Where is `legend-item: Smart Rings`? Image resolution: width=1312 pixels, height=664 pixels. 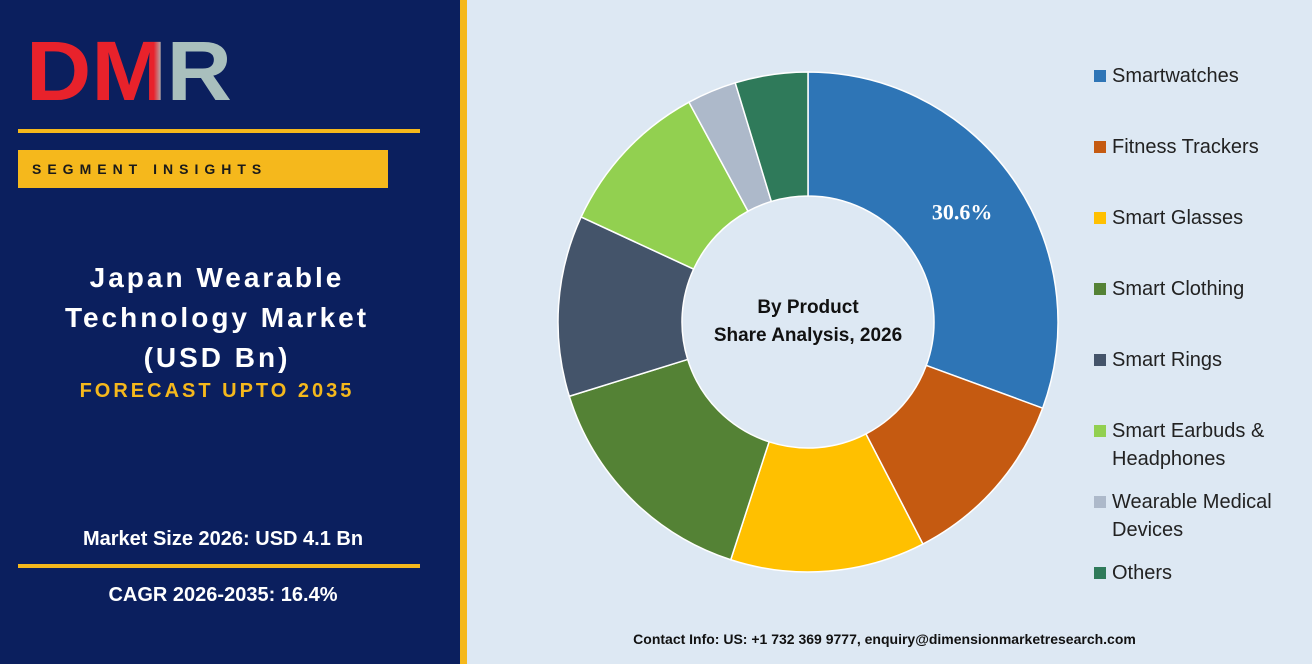
legend-item: Smart Rings is located at coordinates (1194, 360).